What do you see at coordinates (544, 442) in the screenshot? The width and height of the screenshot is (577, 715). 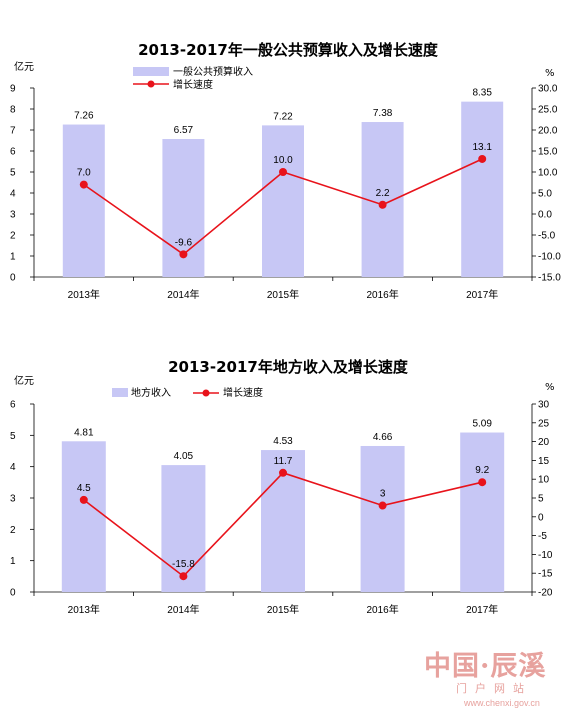 I see `right-tick-label: 20` at bounding box center [544, 442].